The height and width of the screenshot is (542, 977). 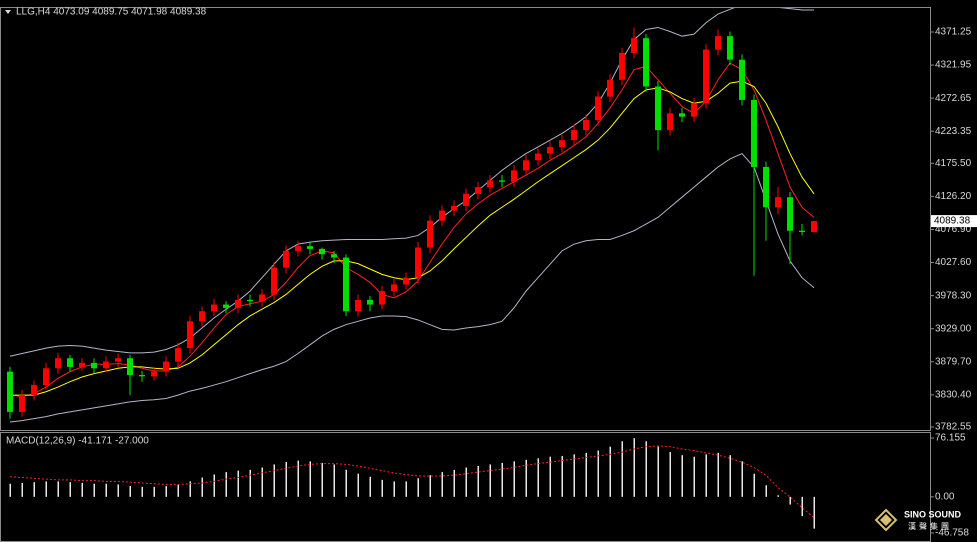 What do you see at coordinates (953, 328) in the screenshot?
I see `y-tick-label: 3929.00` at bounding box center [953, 328].